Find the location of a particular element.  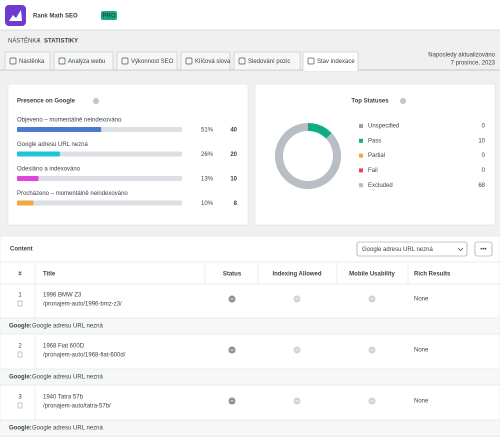

pro-badge-text: PRO is located at coordinates (108, 16).